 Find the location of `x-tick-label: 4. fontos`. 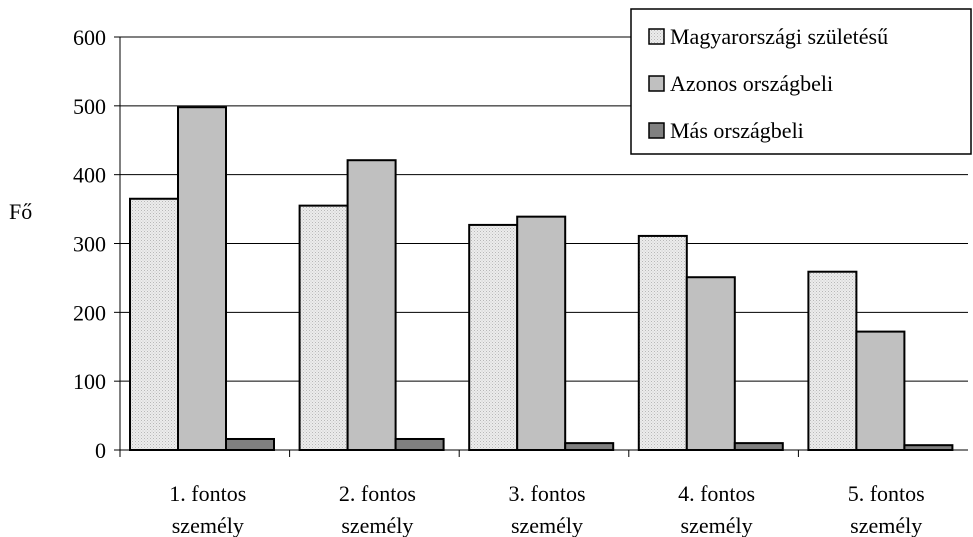

x-tick-label: 4. fontos is located at coordinates (716, 493).